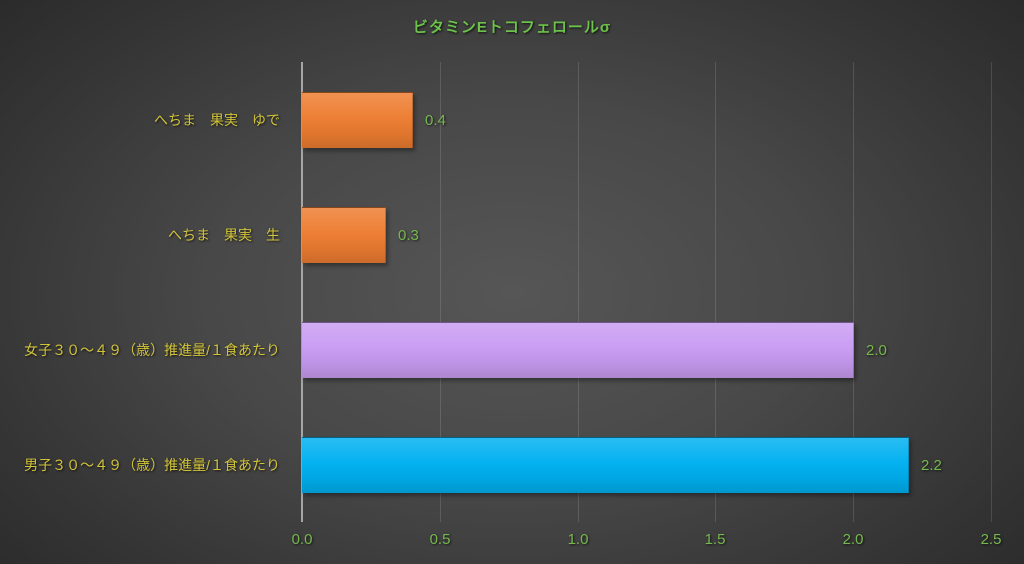 The image size is (1024, 564). What do you see at coordinates (302, 539) in the screenshot?
I see `x-tick-label: 0.0` at bounding box center [302, 539].